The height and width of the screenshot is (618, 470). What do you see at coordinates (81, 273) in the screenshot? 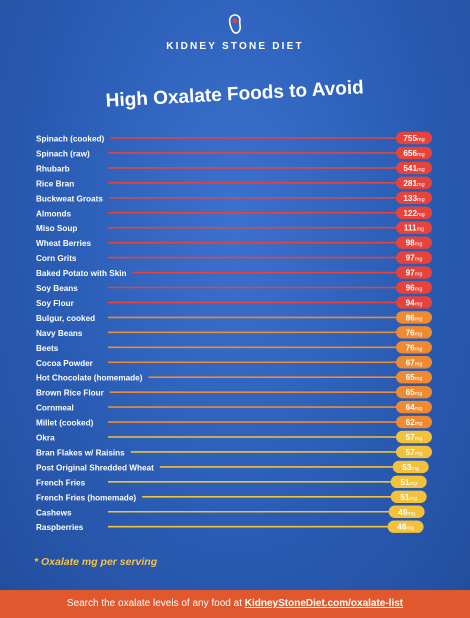
I see `category-label: Baked Potato with Skin` at bounding box center [81, 273].